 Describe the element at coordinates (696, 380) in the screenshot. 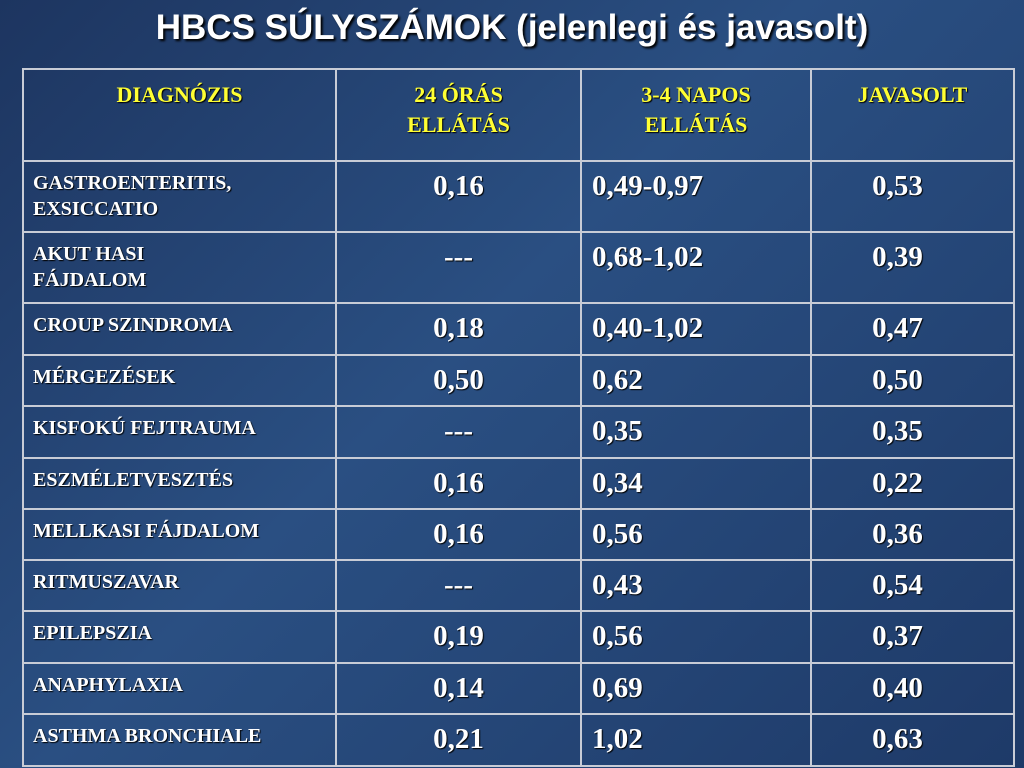

I see `value-cell: 0,62` at that location.